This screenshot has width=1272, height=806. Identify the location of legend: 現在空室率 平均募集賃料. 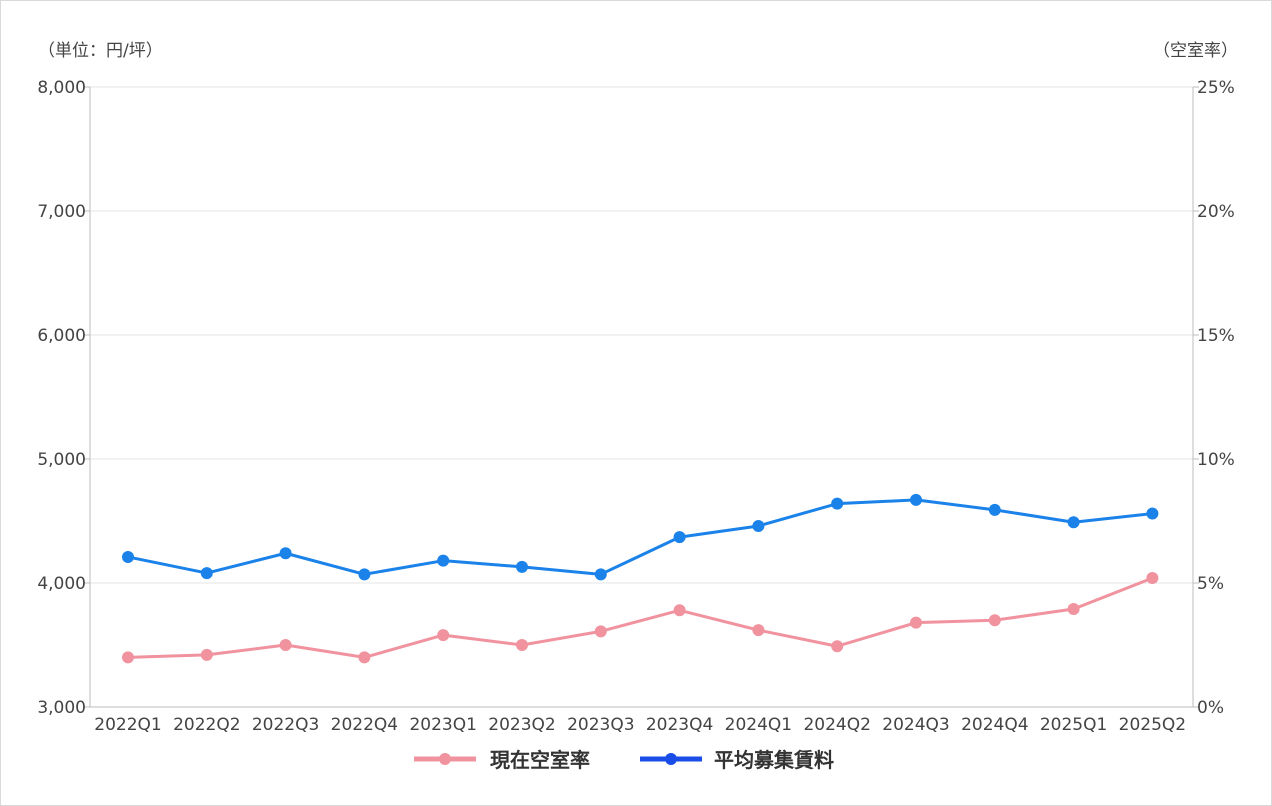
(624, 760).